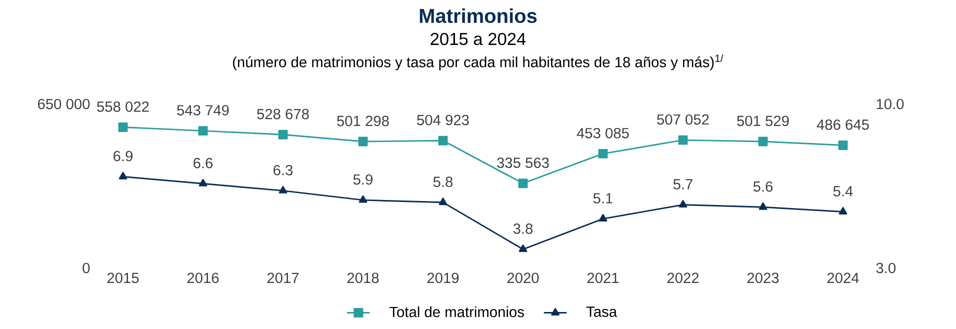 The image size is (956, 329). What do you see at coordinates (443, 120) in the screenshot?
I see `data-label: 504 923` at bounding box center [443, 120].